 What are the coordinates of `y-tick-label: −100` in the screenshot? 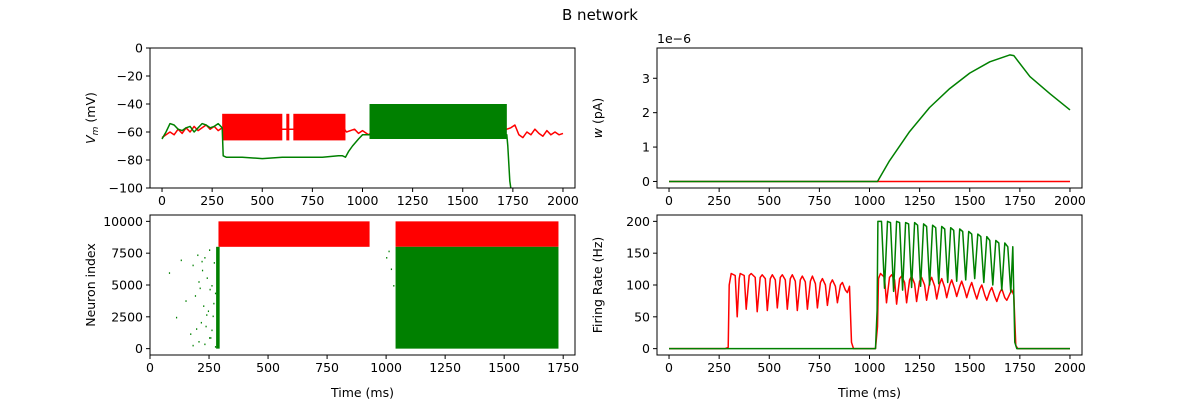 It's located at (126, 188).